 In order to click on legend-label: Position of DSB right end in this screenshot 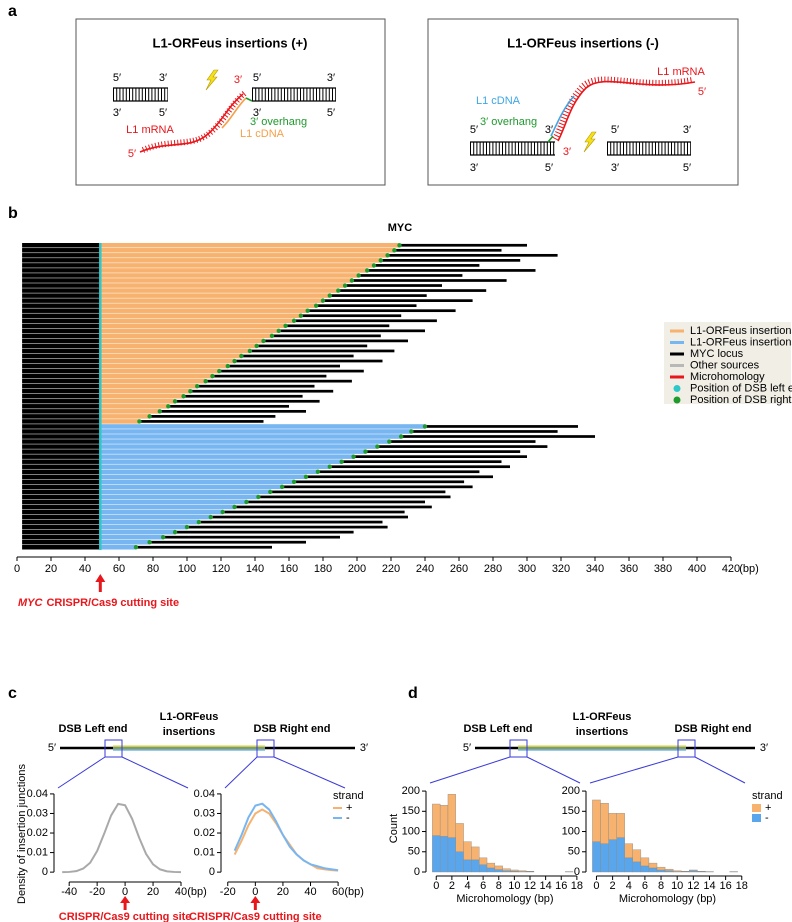, I will do `click(741, 400)`.